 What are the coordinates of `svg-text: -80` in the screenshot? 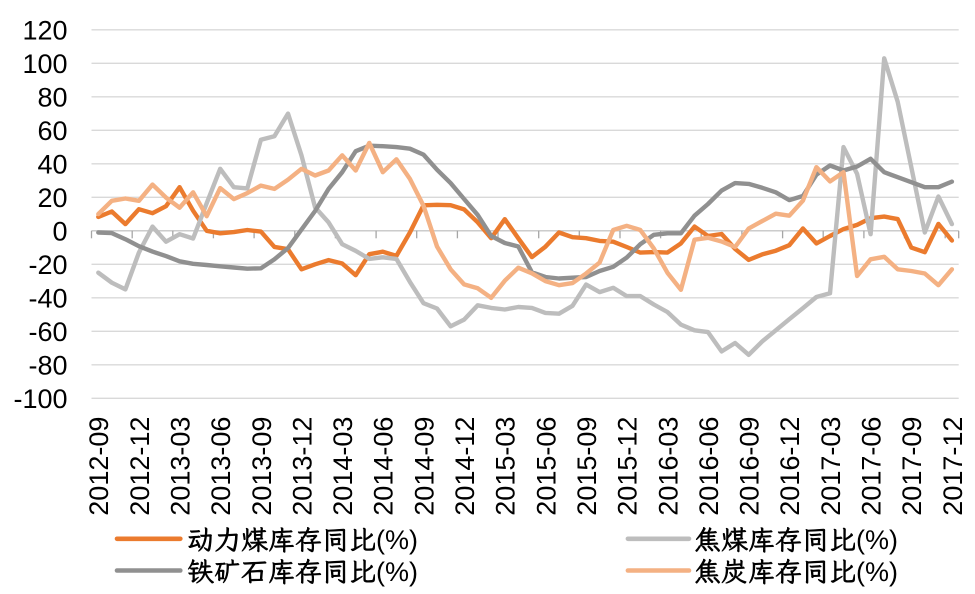 It's located at (47, 366).